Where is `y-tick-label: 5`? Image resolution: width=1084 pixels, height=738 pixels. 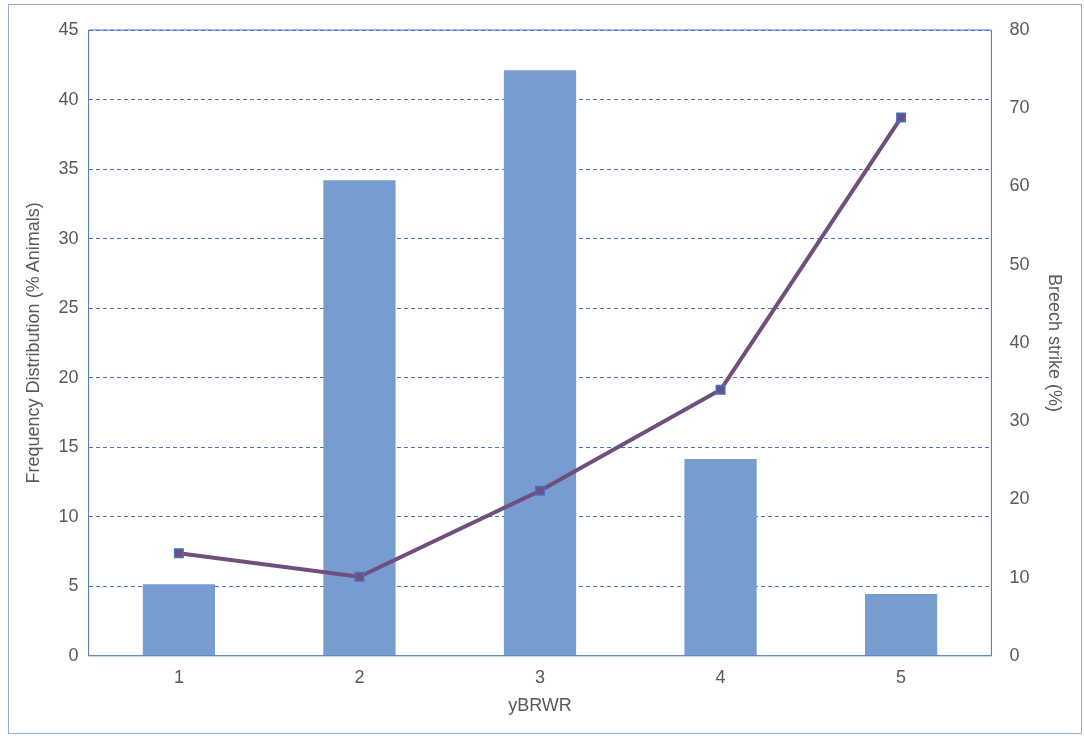
y-tick-label: 5 is located at coordinates (73, 585).